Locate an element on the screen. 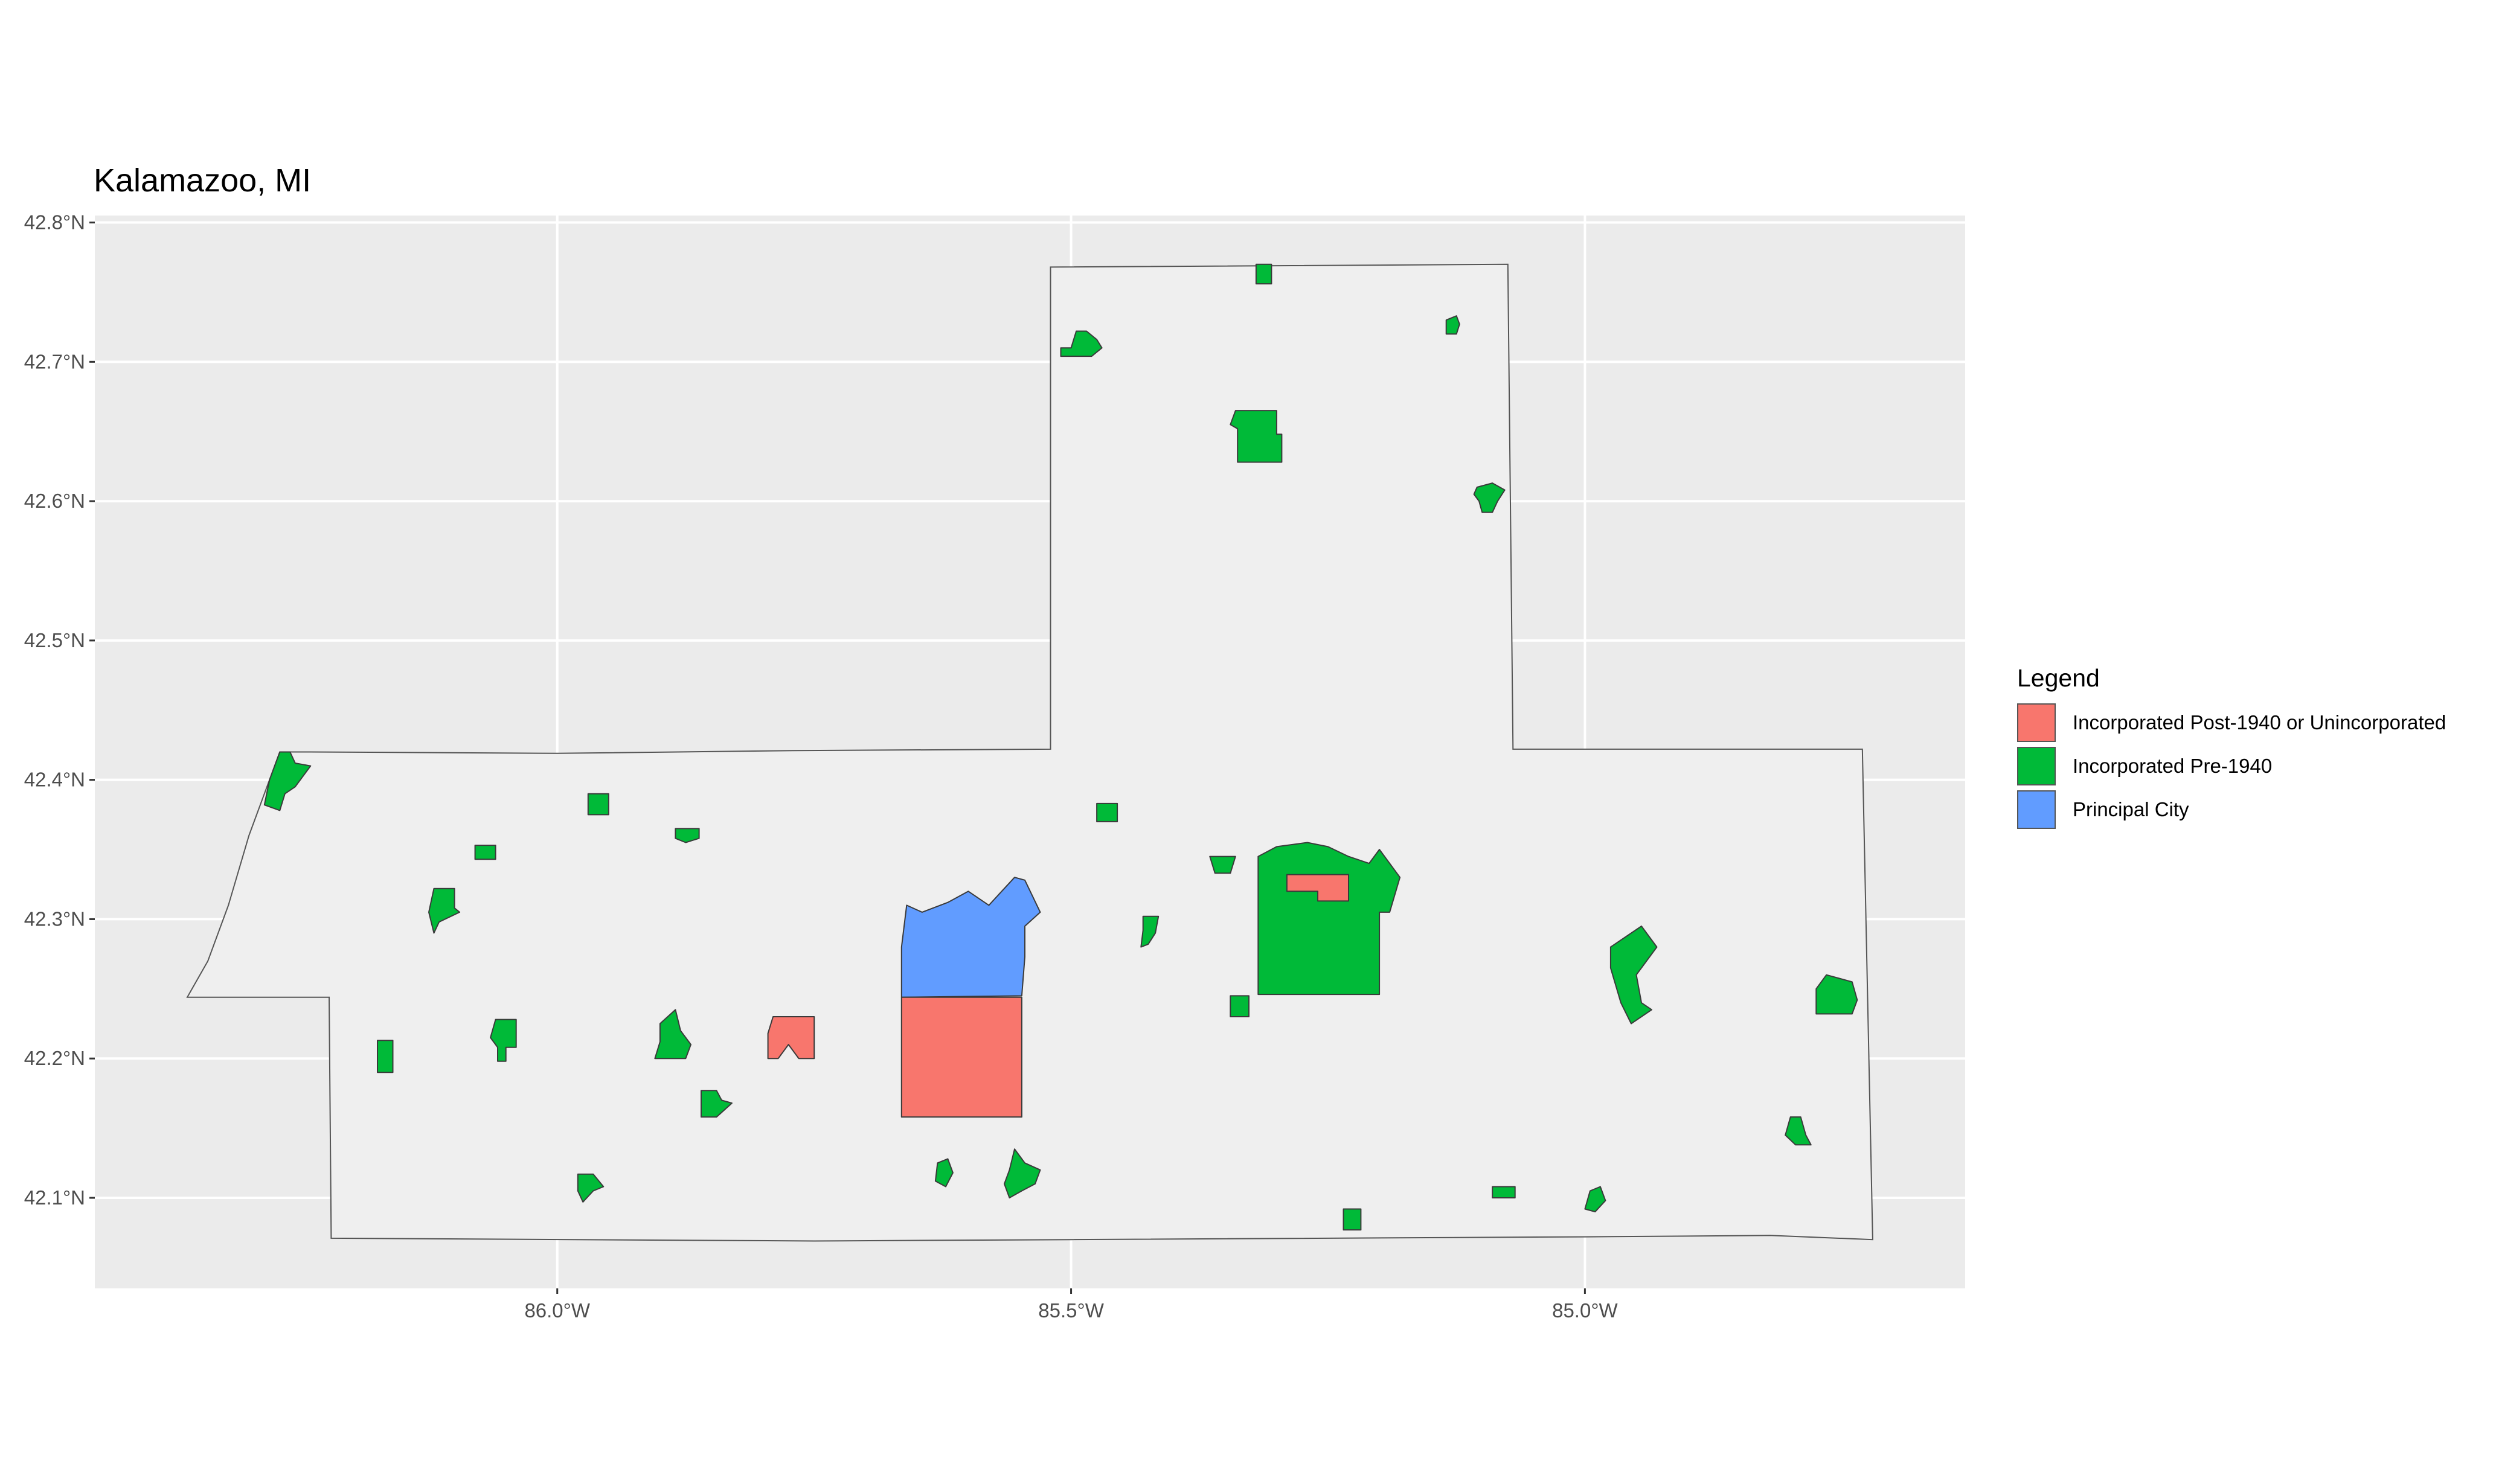 This screenshot has width=2496, height=1484. y-tick-label: 42.8°N is located at coordinates (54, 223).